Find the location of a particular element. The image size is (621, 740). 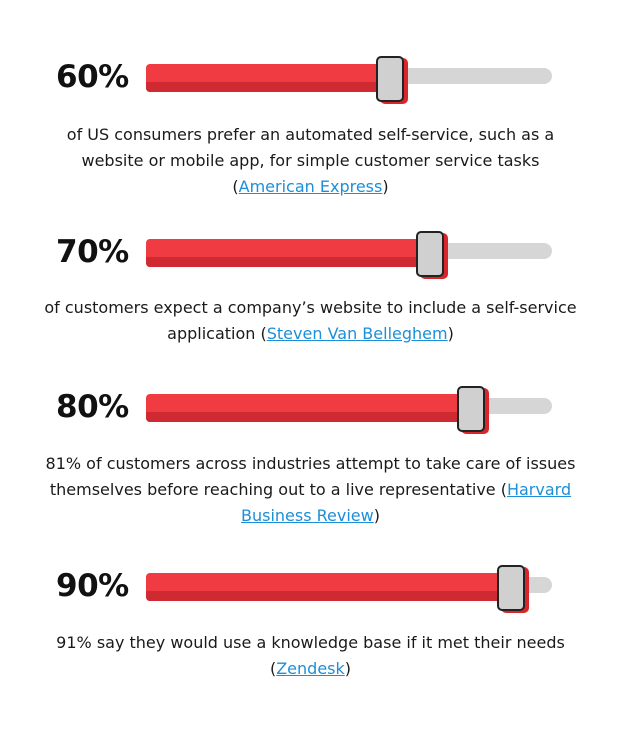

source-link: Zendesk is located at coordinates (310, 668).